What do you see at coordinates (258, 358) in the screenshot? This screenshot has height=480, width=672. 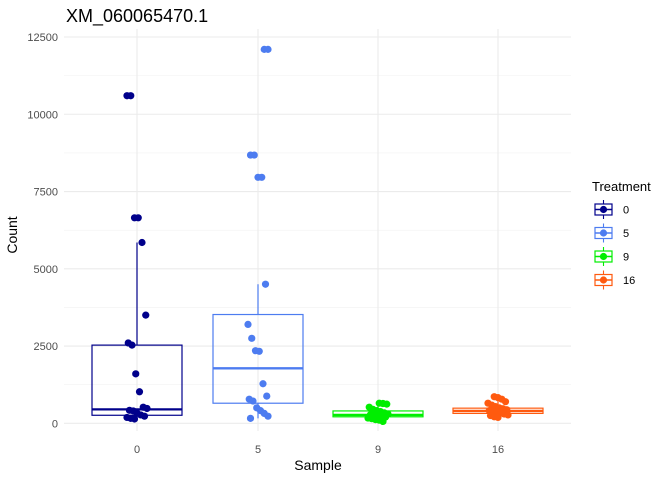 I see `box-iqr` at bounding box center [258, 358].